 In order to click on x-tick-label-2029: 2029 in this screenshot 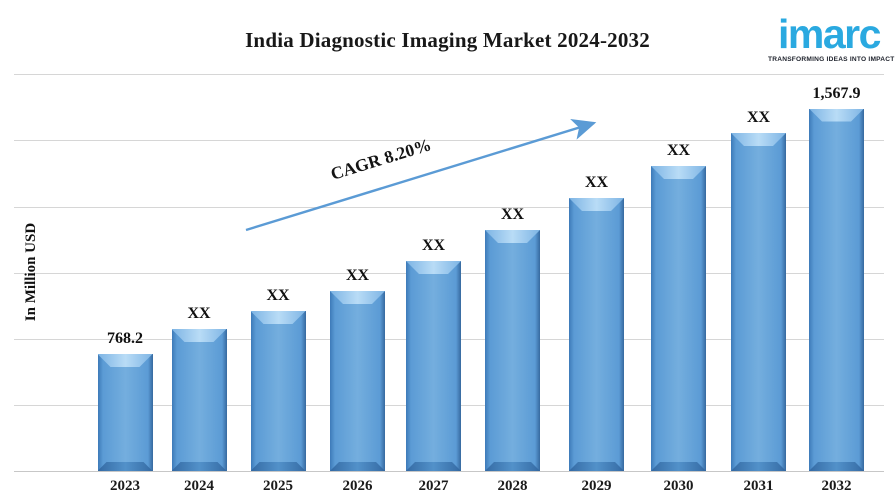, I will do `click(596, 486)`.